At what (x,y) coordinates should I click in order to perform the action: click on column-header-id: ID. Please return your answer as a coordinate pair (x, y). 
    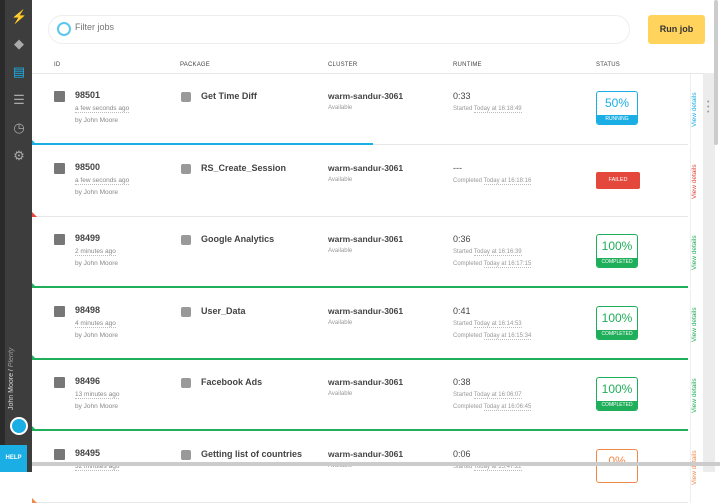
    Looking at the image, I should click on (57, 65).